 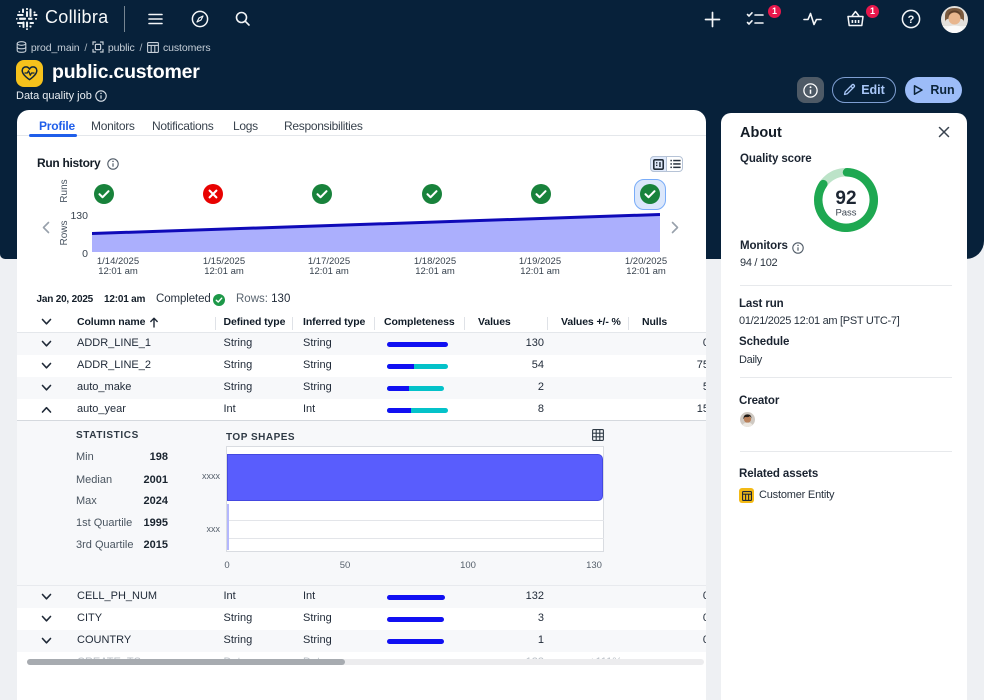 What do you see at coordinates (845, 213) in the screenshot?
I see `svg-text: Pass` at bounding box center [845, 213].